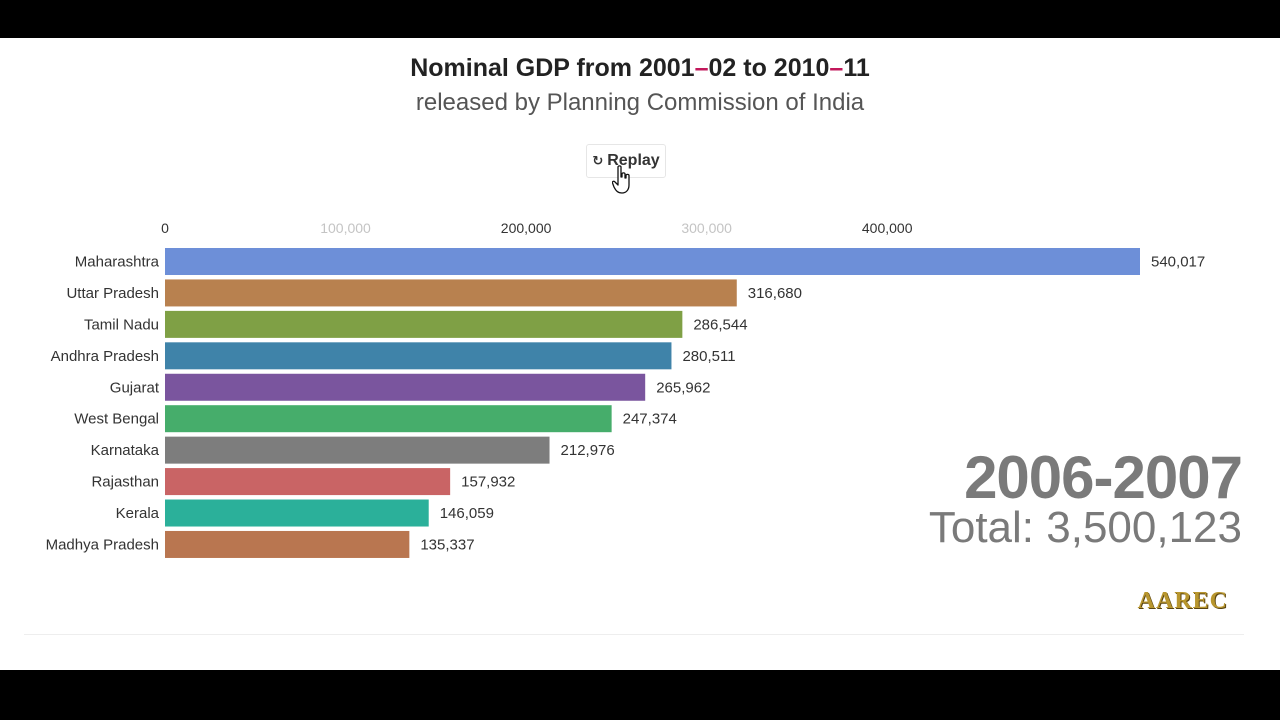 This screenshot has width=1280, height=720. Describe the element at coordinates (634, 634) in the screenshot. I see `footer-divider` at that location.